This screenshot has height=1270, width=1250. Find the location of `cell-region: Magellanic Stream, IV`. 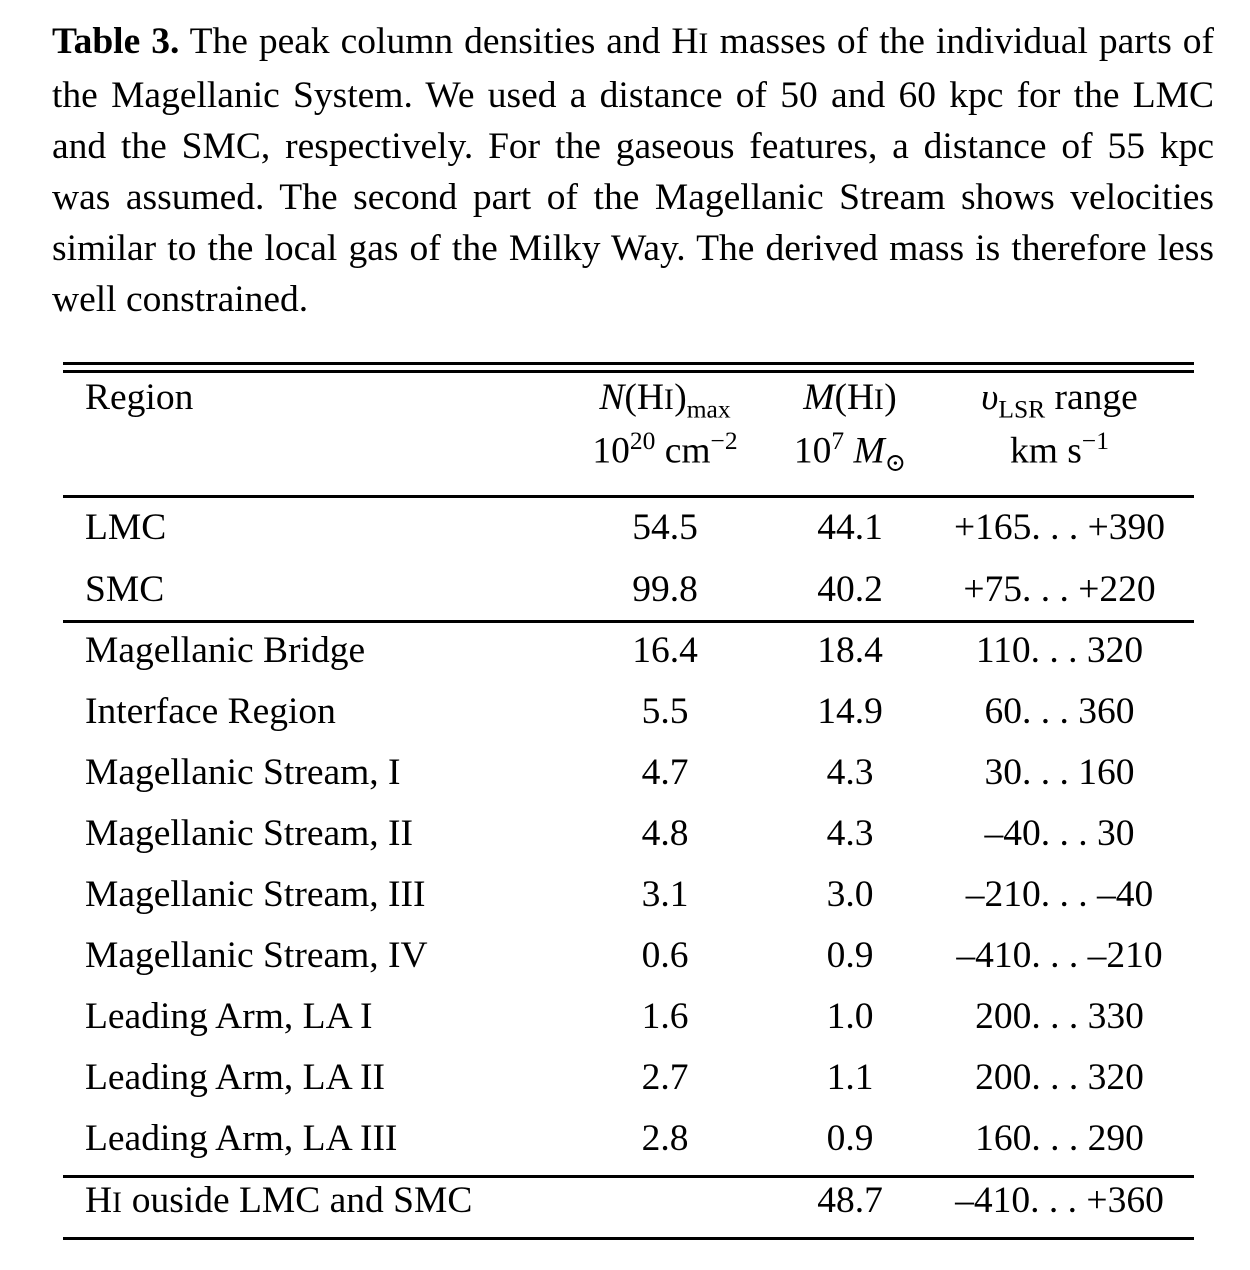

cell-region: Magellanic Stream, IV is located at coordinates (256, 955).